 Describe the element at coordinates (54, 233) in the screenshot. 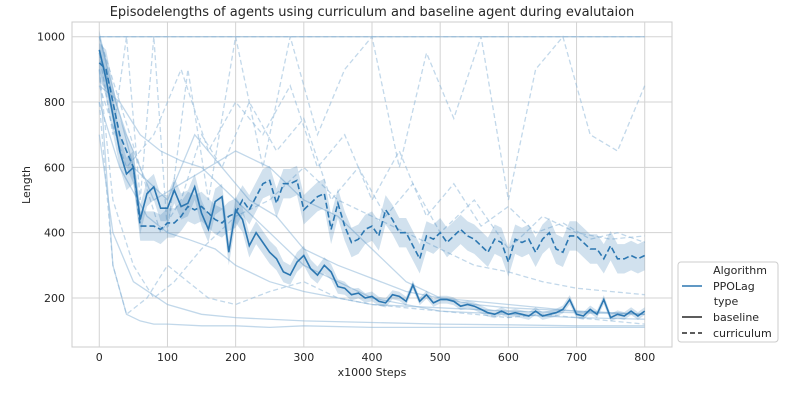

I see `y-tick-label: 400` at that location.